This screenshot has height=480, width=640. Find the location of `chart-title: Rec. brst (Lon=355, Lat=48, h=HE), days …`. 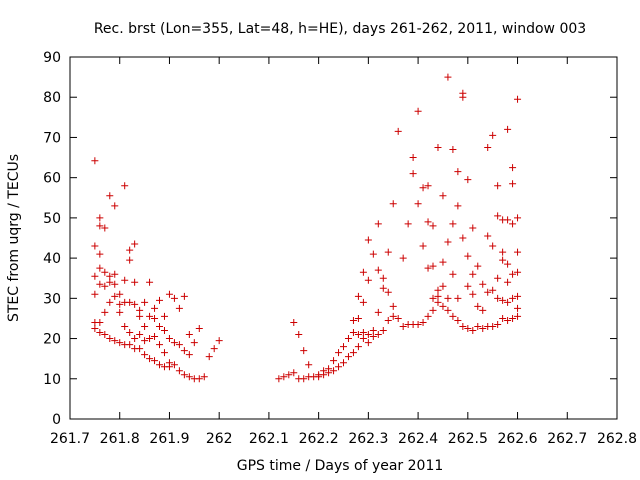

chart-title: Rec. brst (Lon=355, Lat=48, h=HE), days … is located at coordinates (340, 29).